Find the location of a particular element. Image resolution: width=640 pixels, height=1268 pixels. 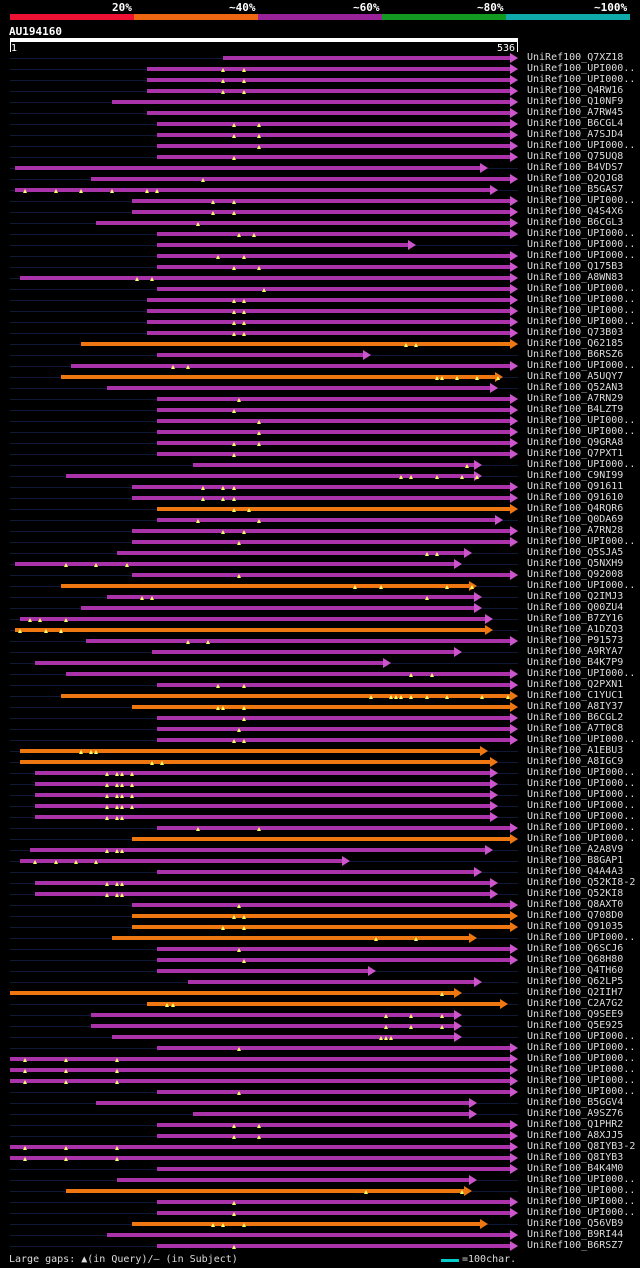

hit-row: UniRef100_A1DZQ3 is located at coordinates (320, 630).